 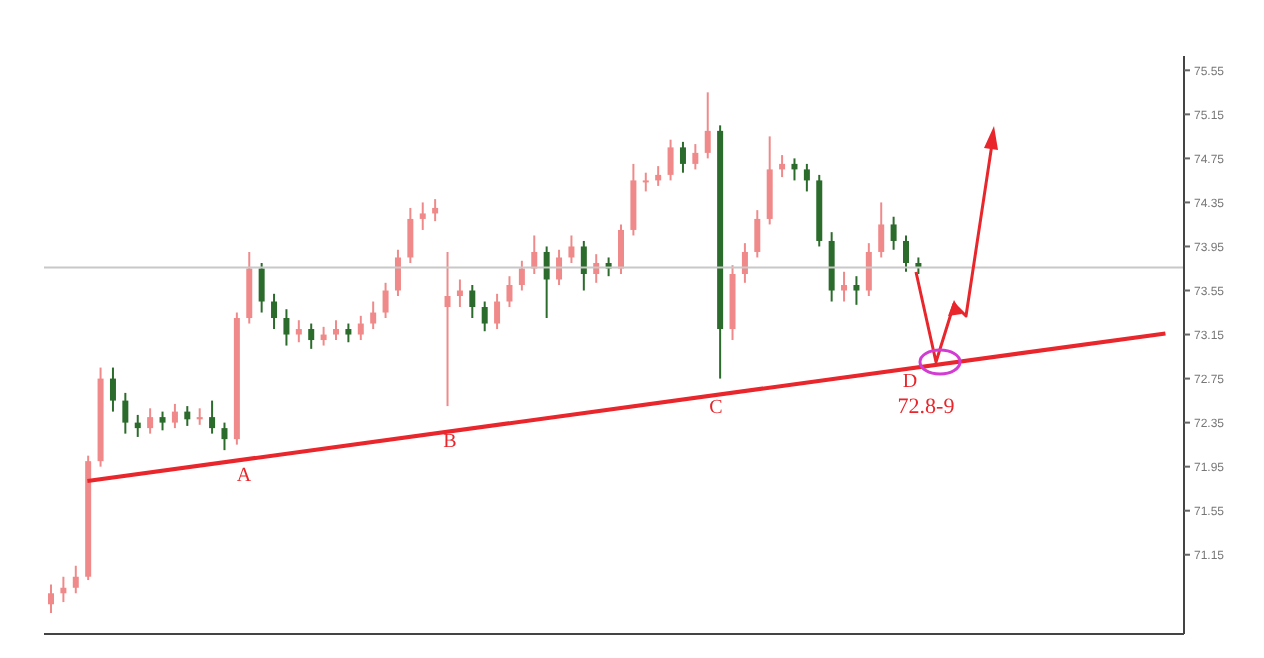 I want to click on annotation: B, so click(x=450, y=441).